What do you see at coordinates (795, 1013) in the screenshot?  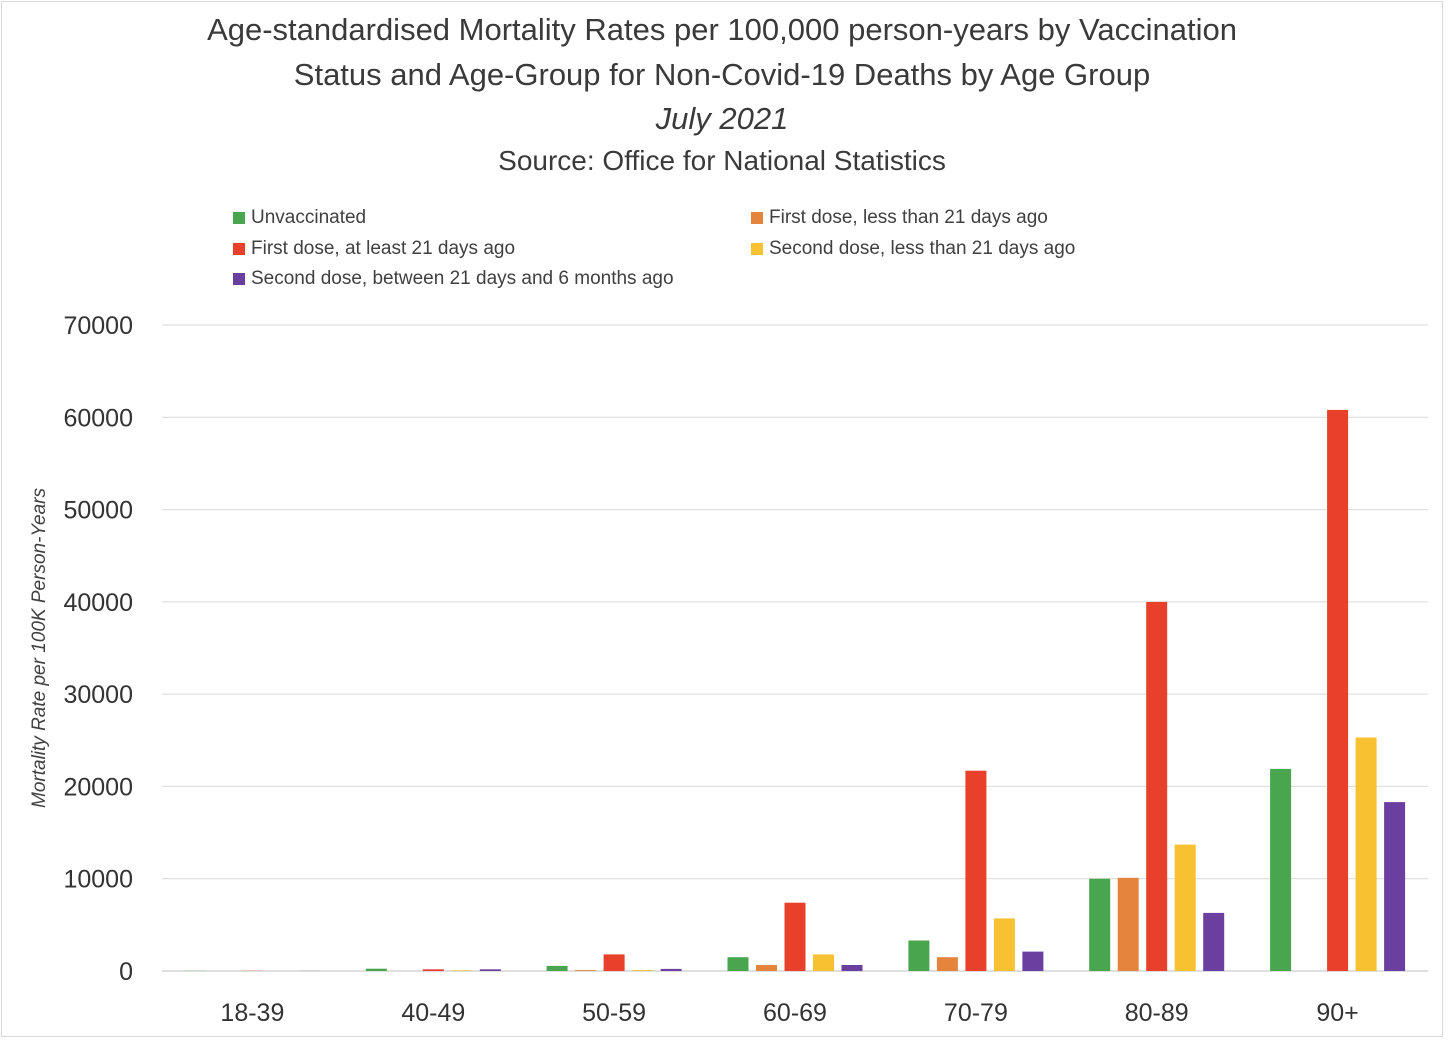 I see `x-tick-label: 60-69` at bounding box center [795, 1013].